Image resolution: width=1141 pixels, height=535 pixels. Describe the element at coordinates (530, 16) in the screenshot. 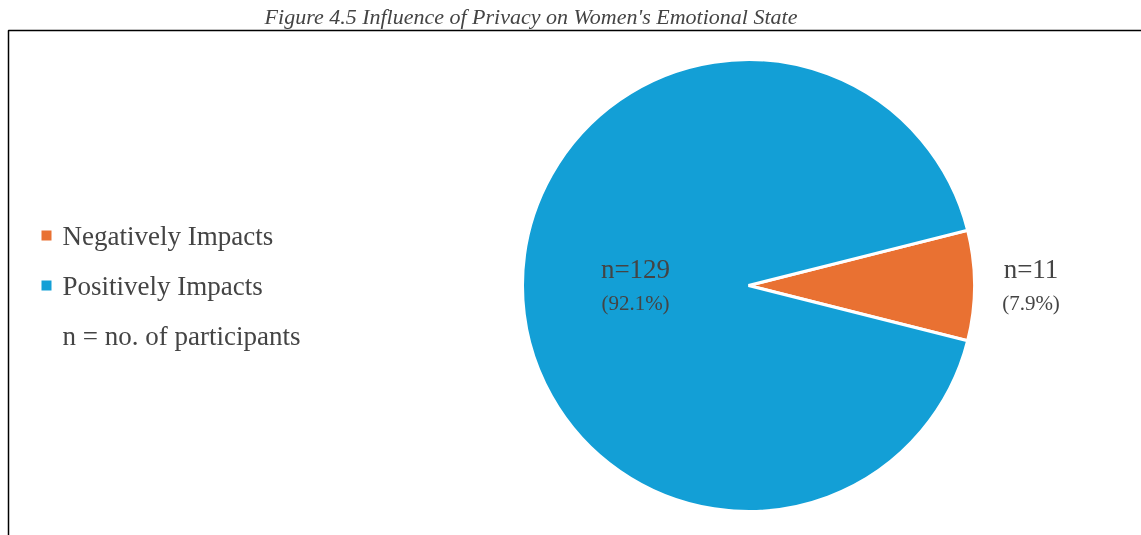

I see `chart-title: Figure 4.5 Influence of Privacy on Women's Emotional State` at that location.